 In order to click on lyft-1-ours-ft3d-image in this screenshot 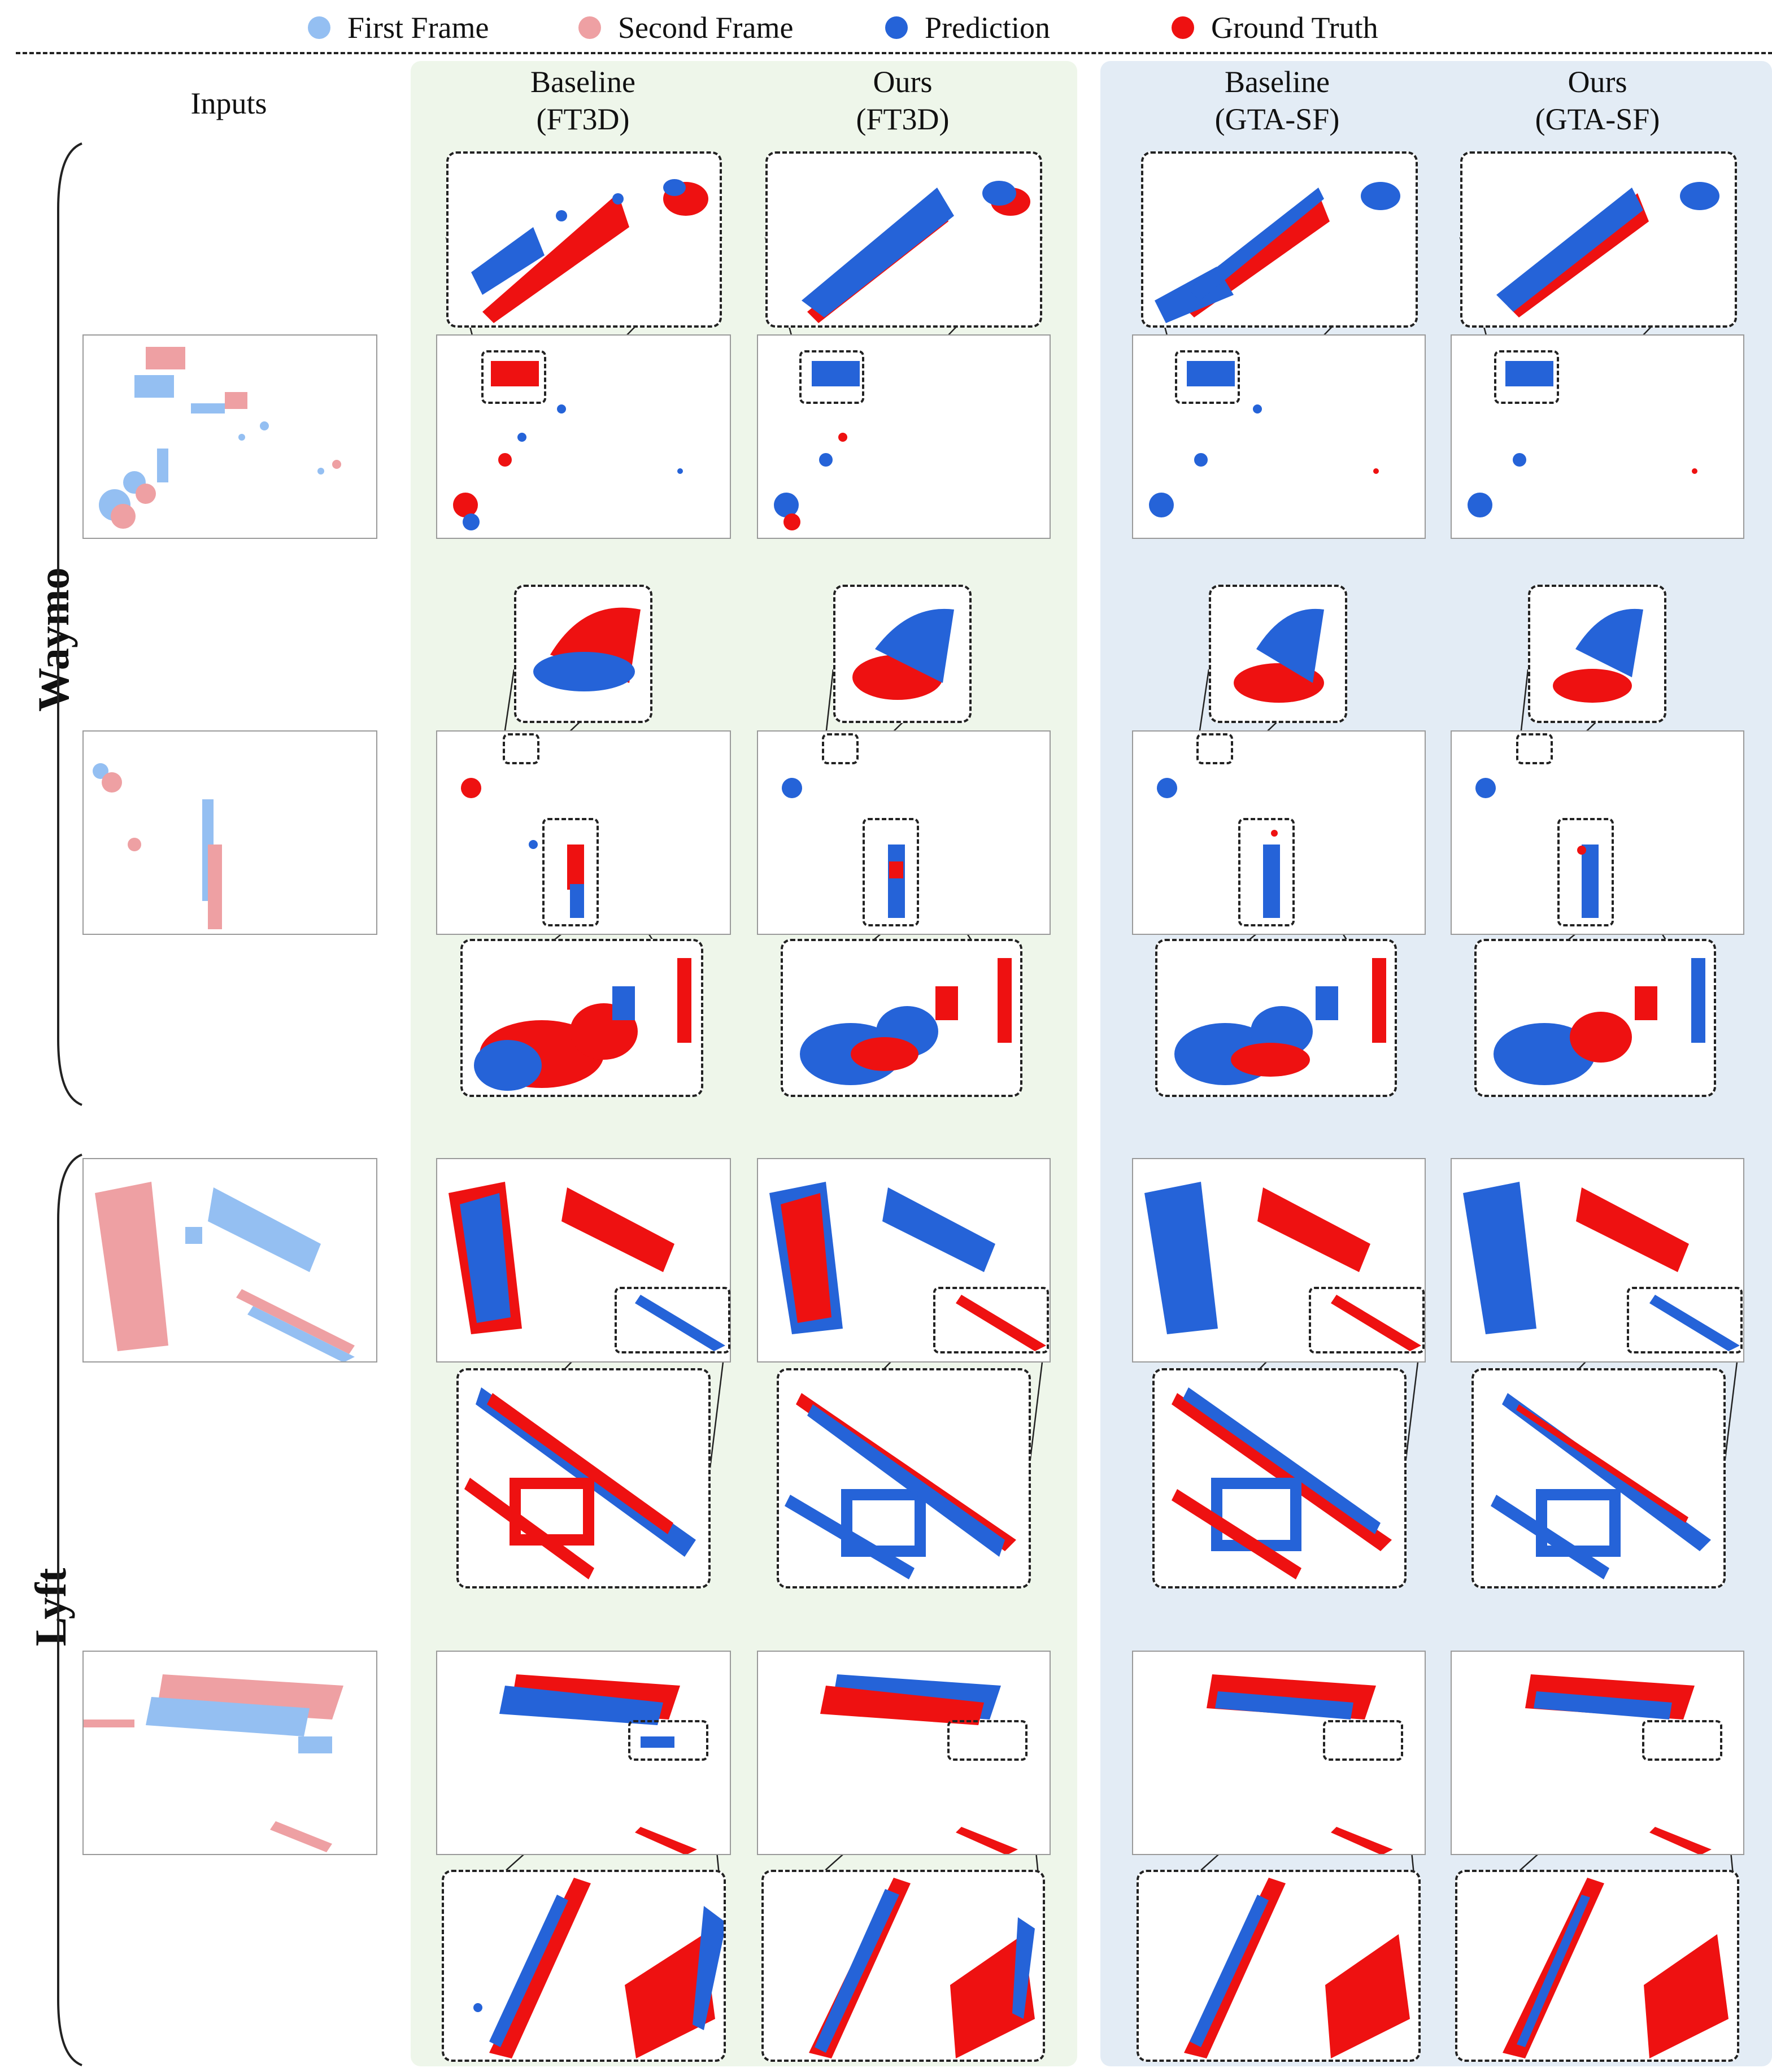, I will do `click(904, 1260)`.